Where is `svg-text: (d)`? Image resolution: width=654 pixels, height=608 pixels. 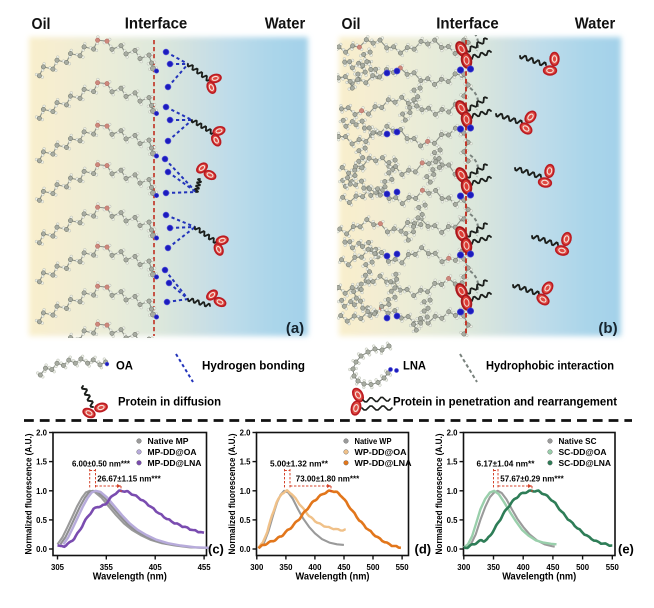
svg-text: (d) is located at coordinates (423, 549).